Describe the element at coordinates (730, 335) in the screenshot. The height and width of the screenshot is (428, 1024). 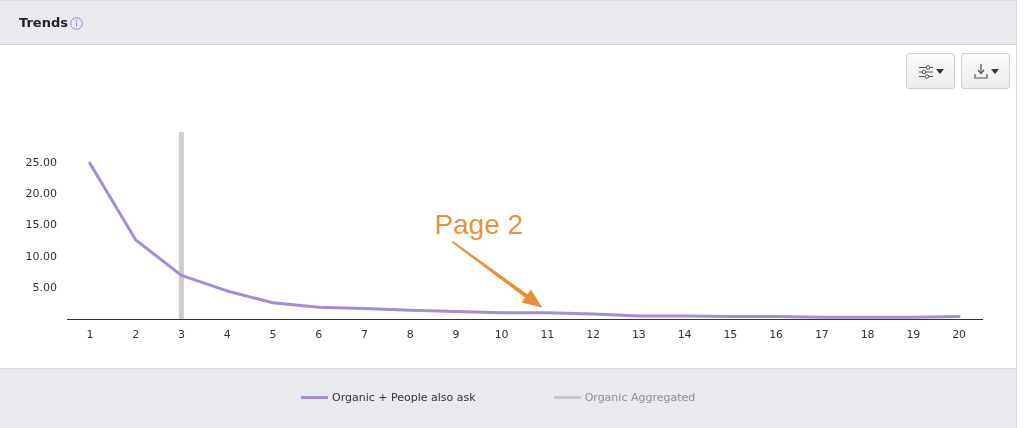
I see `x-tick-label: 15` at that location.